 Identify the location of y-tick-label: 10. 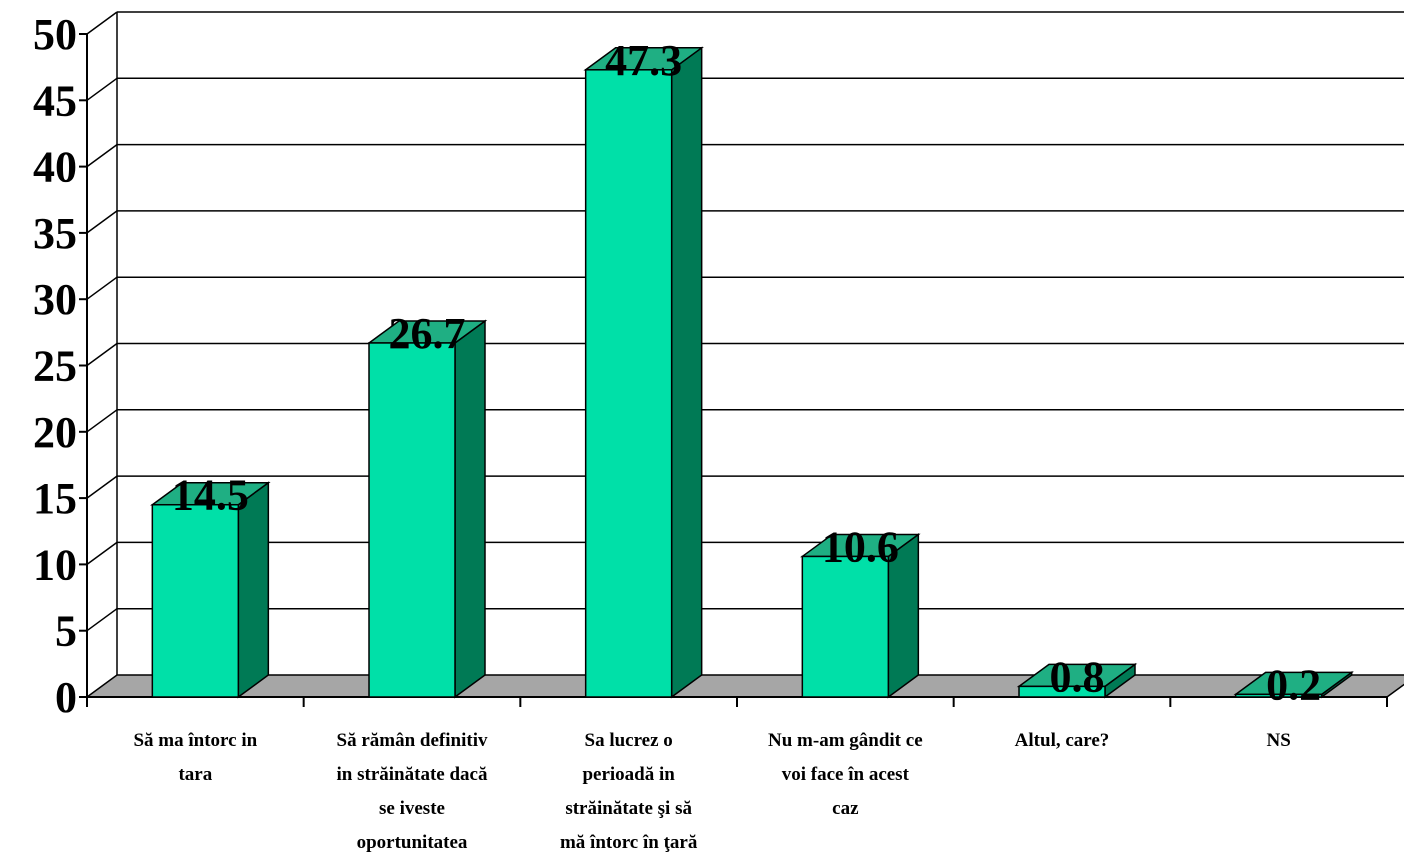
(55, 564).